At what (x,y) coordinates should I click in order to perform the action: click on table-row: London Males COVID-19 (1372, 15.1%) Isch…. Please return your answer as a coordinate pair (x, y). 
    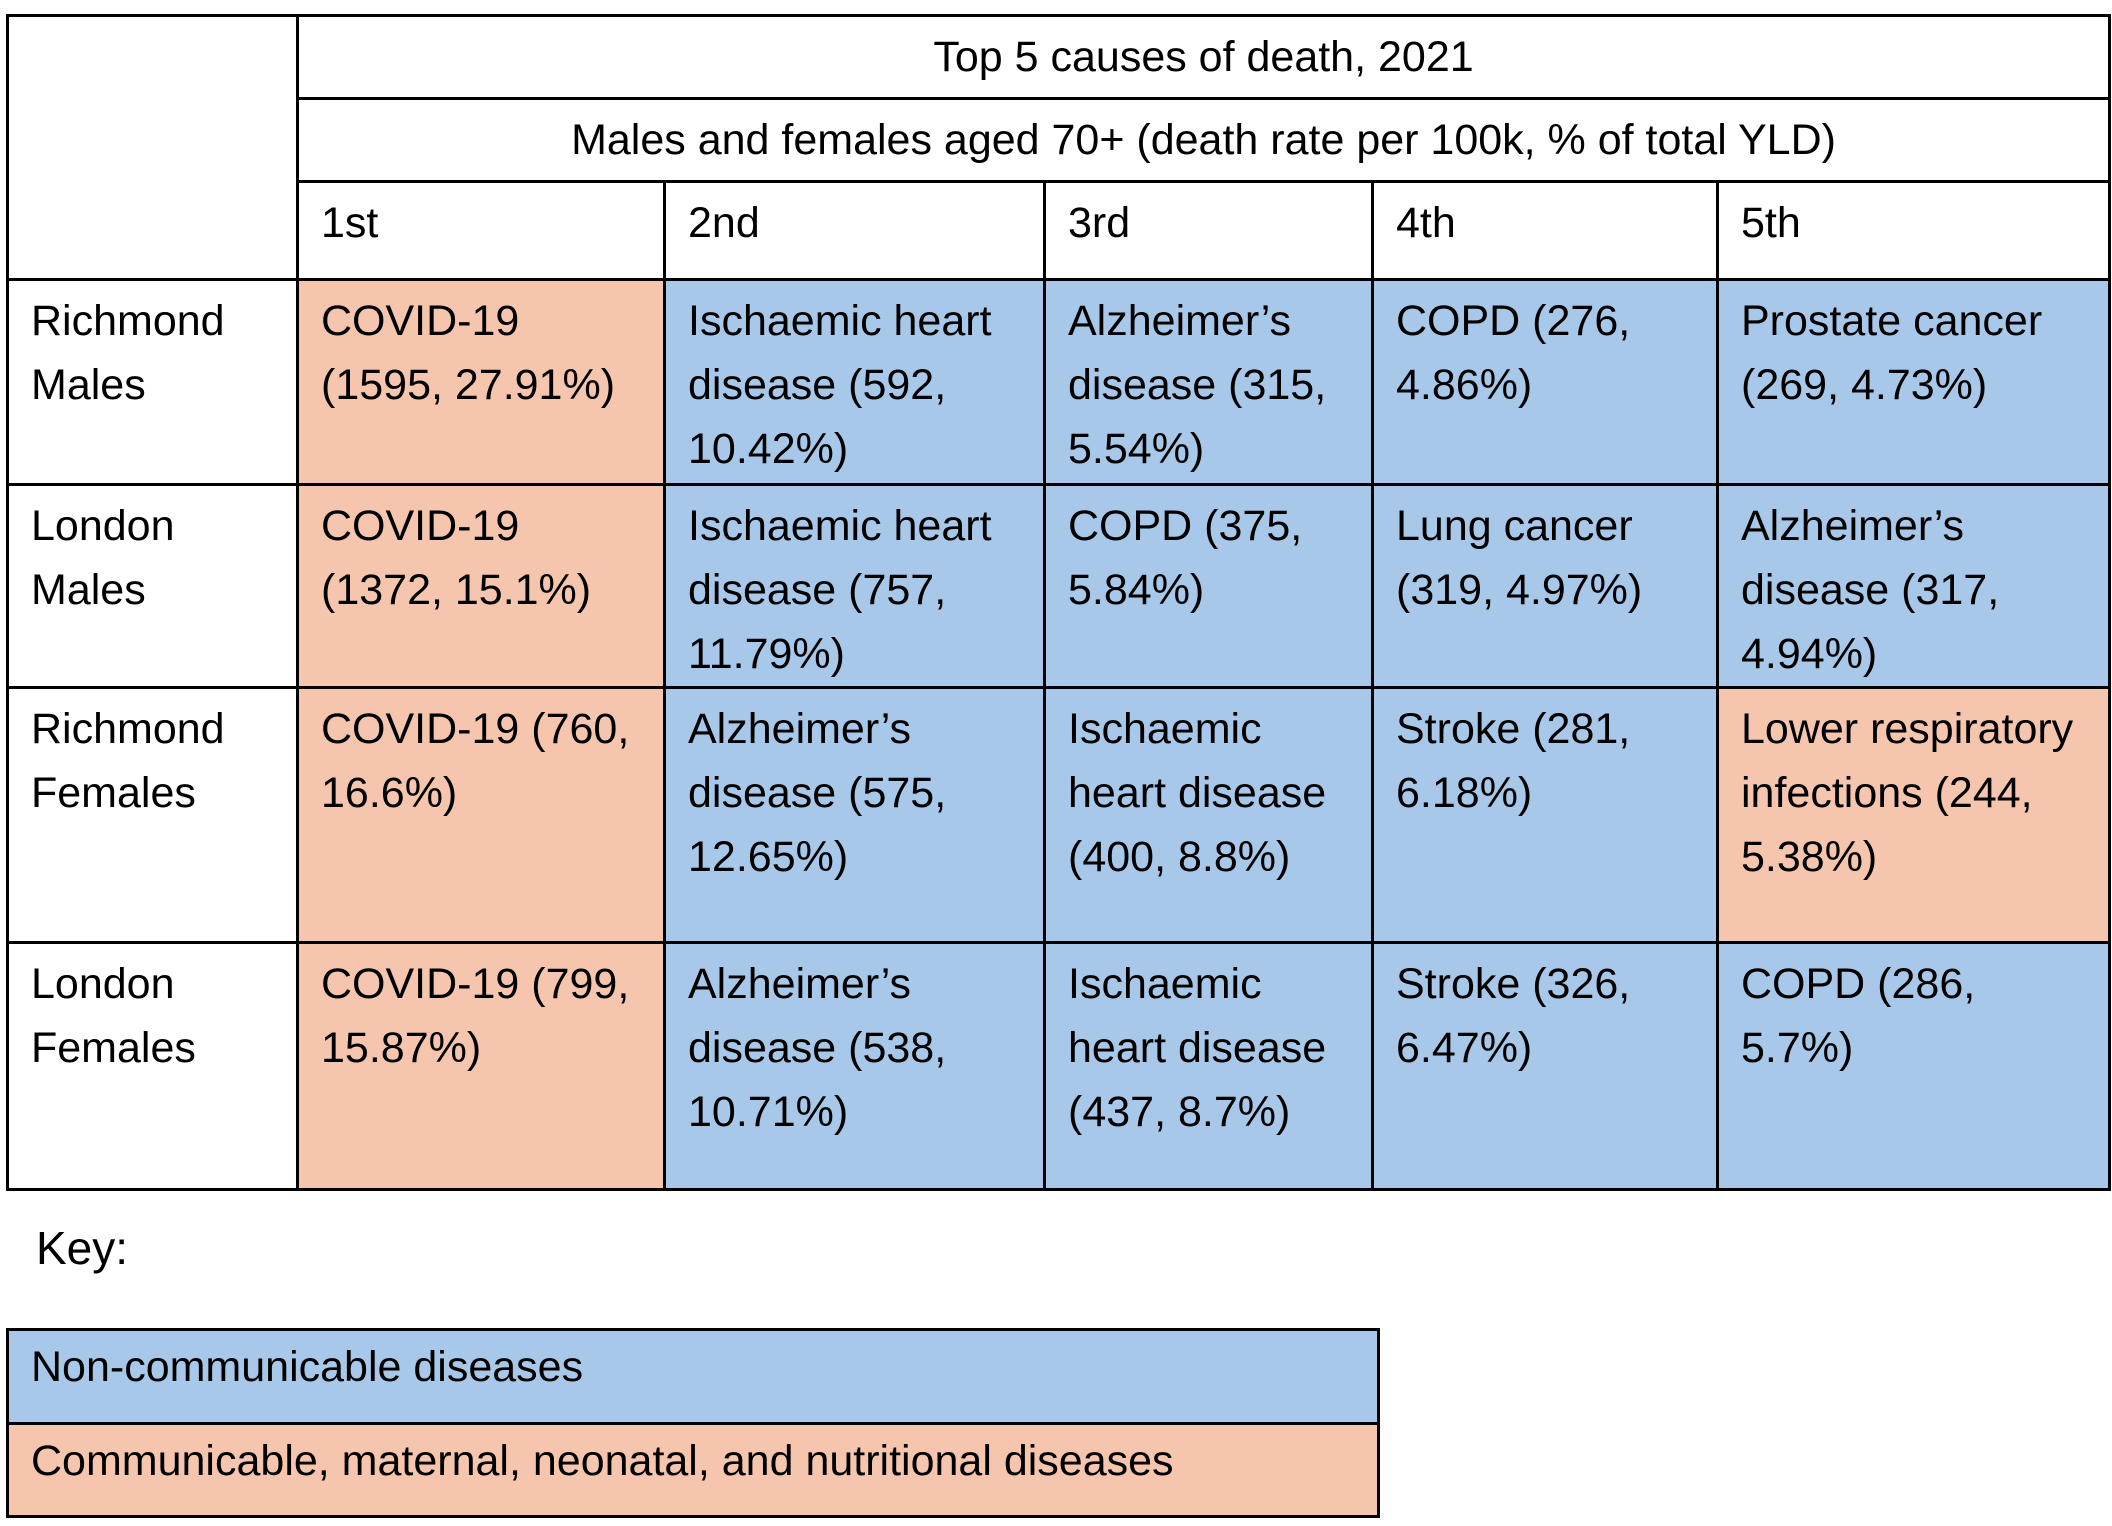
    Looking at the image, I should click on (1059, 586).